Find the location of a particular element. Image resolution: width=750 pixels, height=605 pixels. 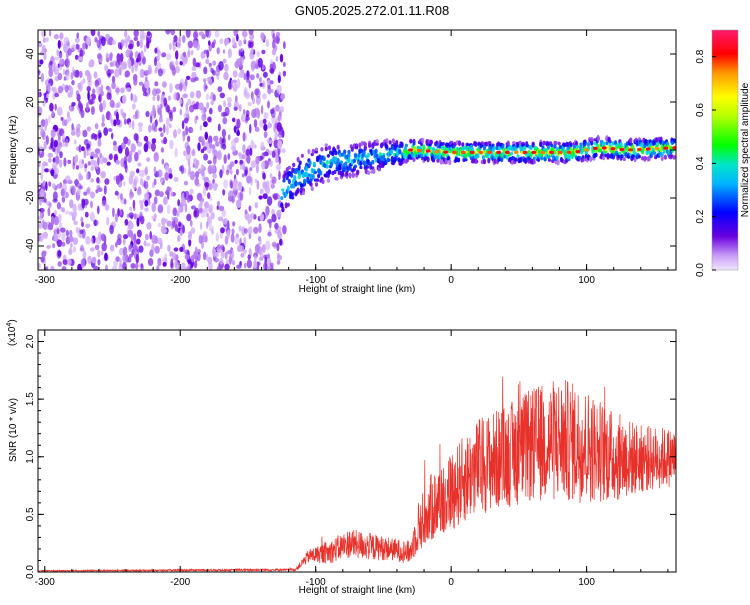

snr-multiplier-exponent: 4 is located at coordinates (9, 325).